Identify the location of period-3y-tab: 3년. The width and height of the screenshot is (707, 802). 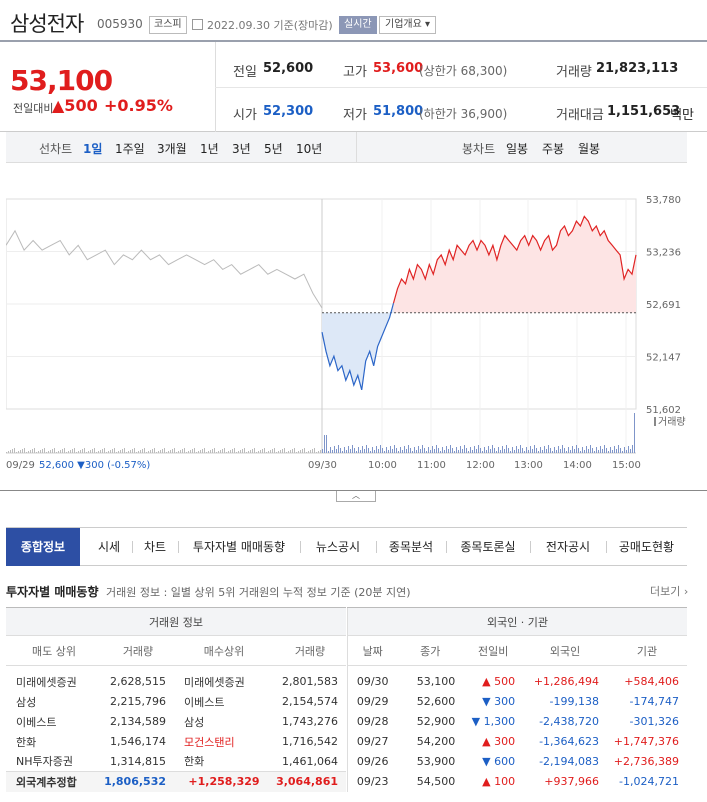
(241, 149).